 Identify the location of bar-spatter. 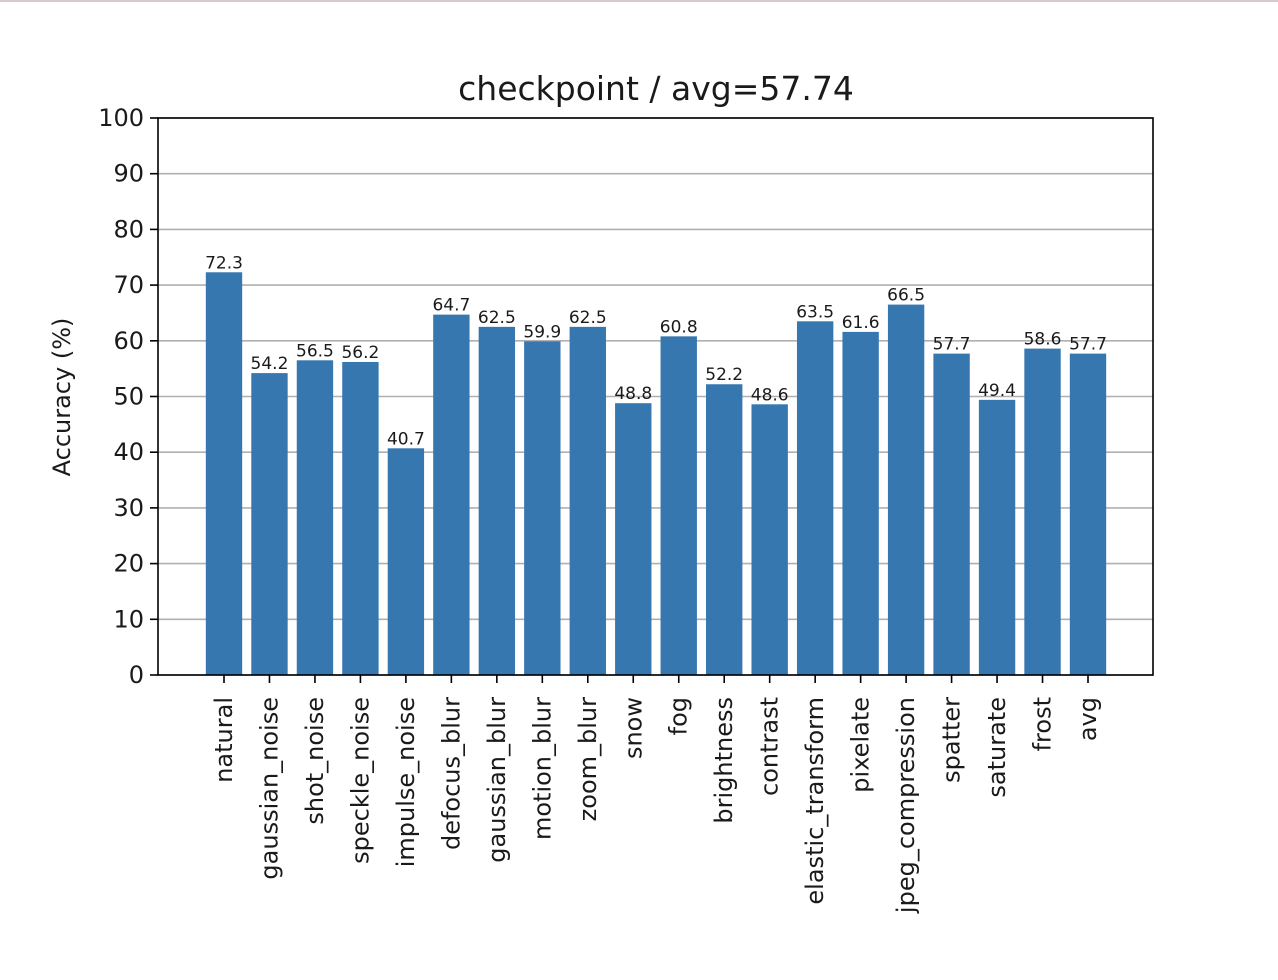
(951, 514).